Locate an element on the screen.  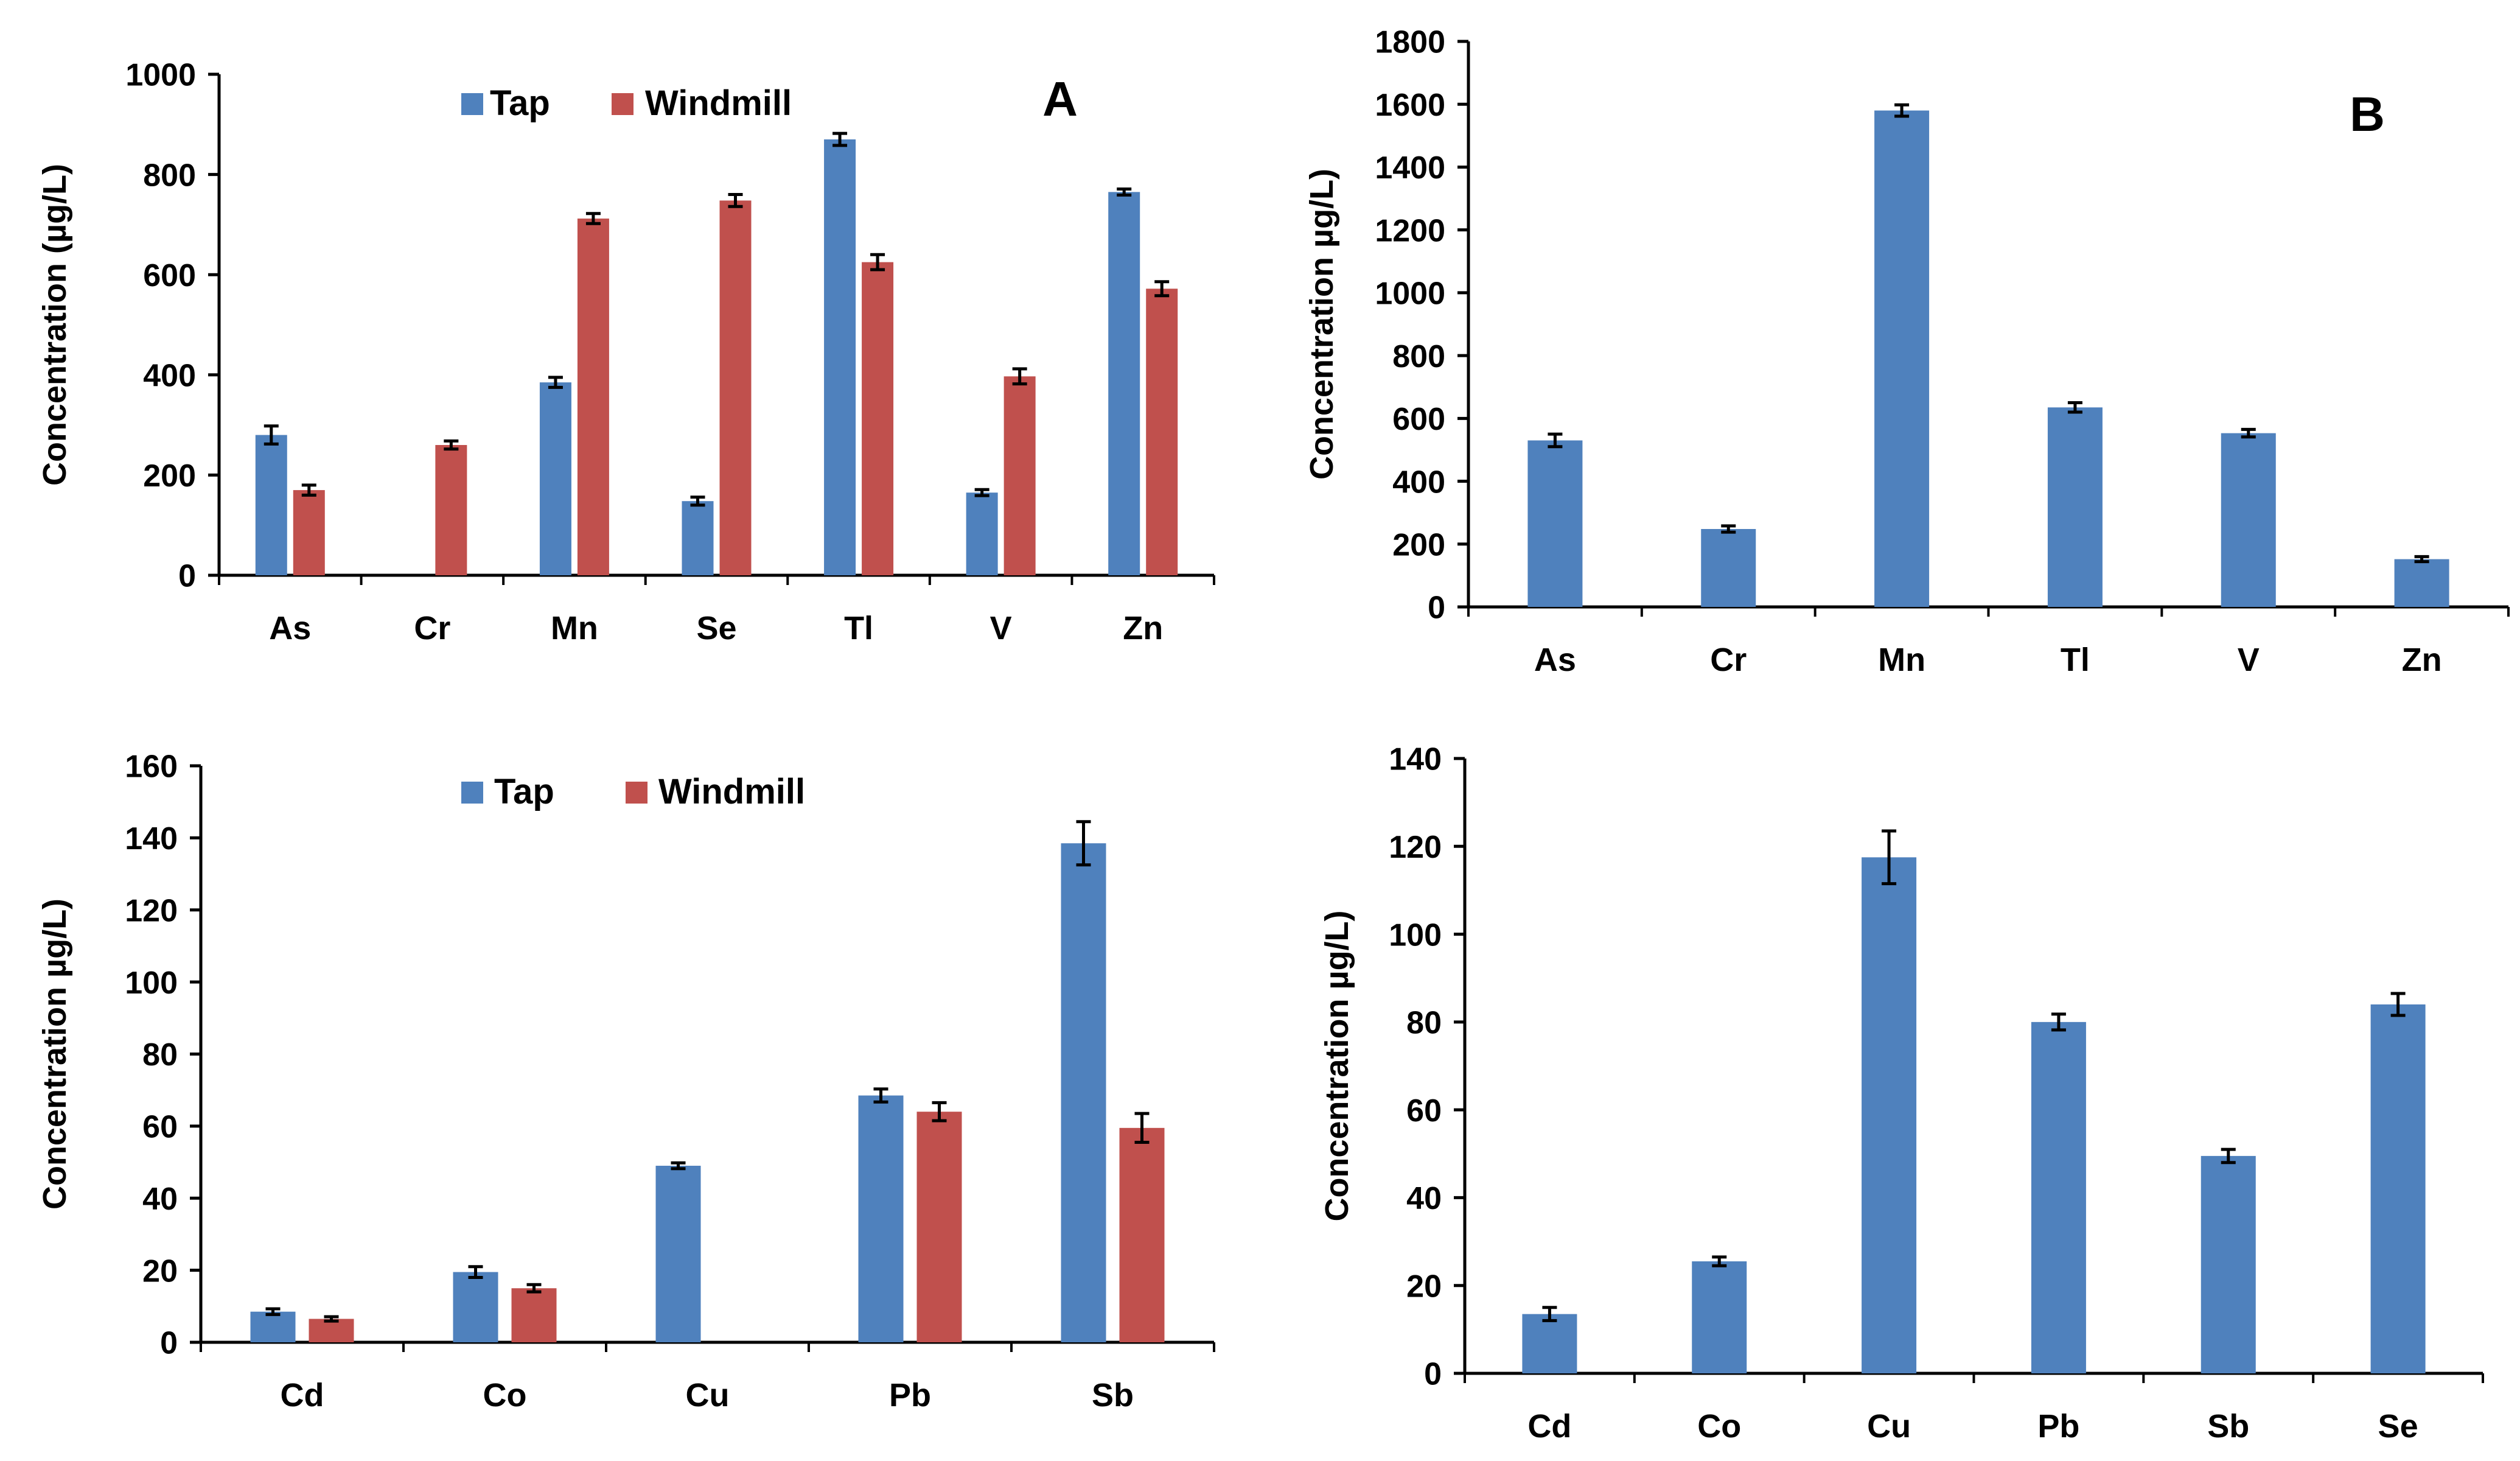
bar-windmill-v is located at coordinates (1019, 475).